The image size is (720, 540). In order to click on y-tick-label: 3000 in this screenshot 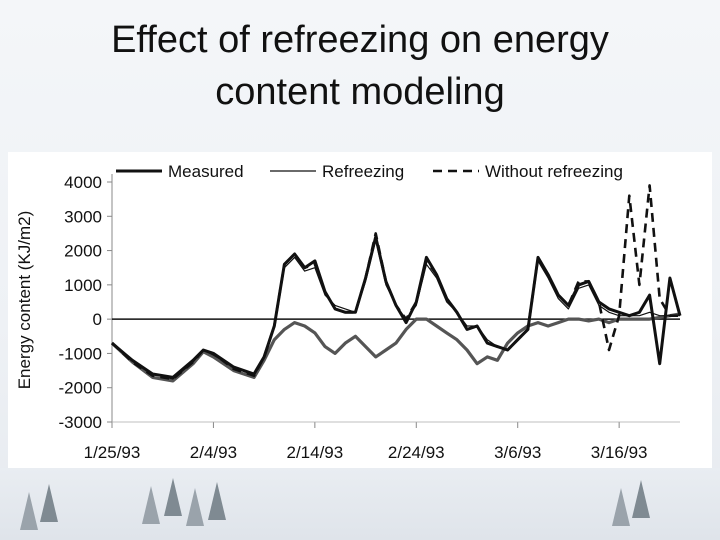, I will do `click(83, 216)`.